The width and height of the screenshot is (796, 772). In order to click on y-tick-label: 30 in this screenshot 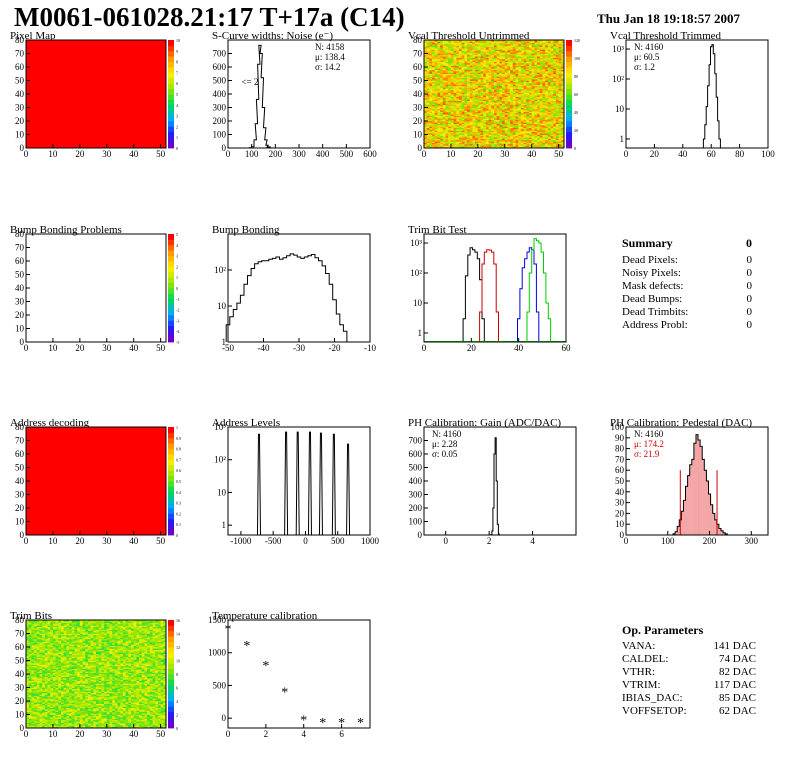, I will do `click(418, 108)`.